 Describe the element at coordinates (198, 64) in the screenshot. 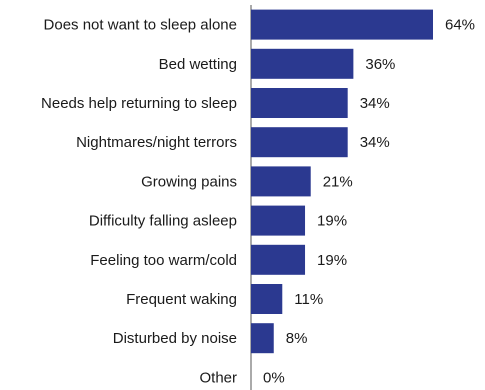

I see `category-label: Bed wetting` at that location.